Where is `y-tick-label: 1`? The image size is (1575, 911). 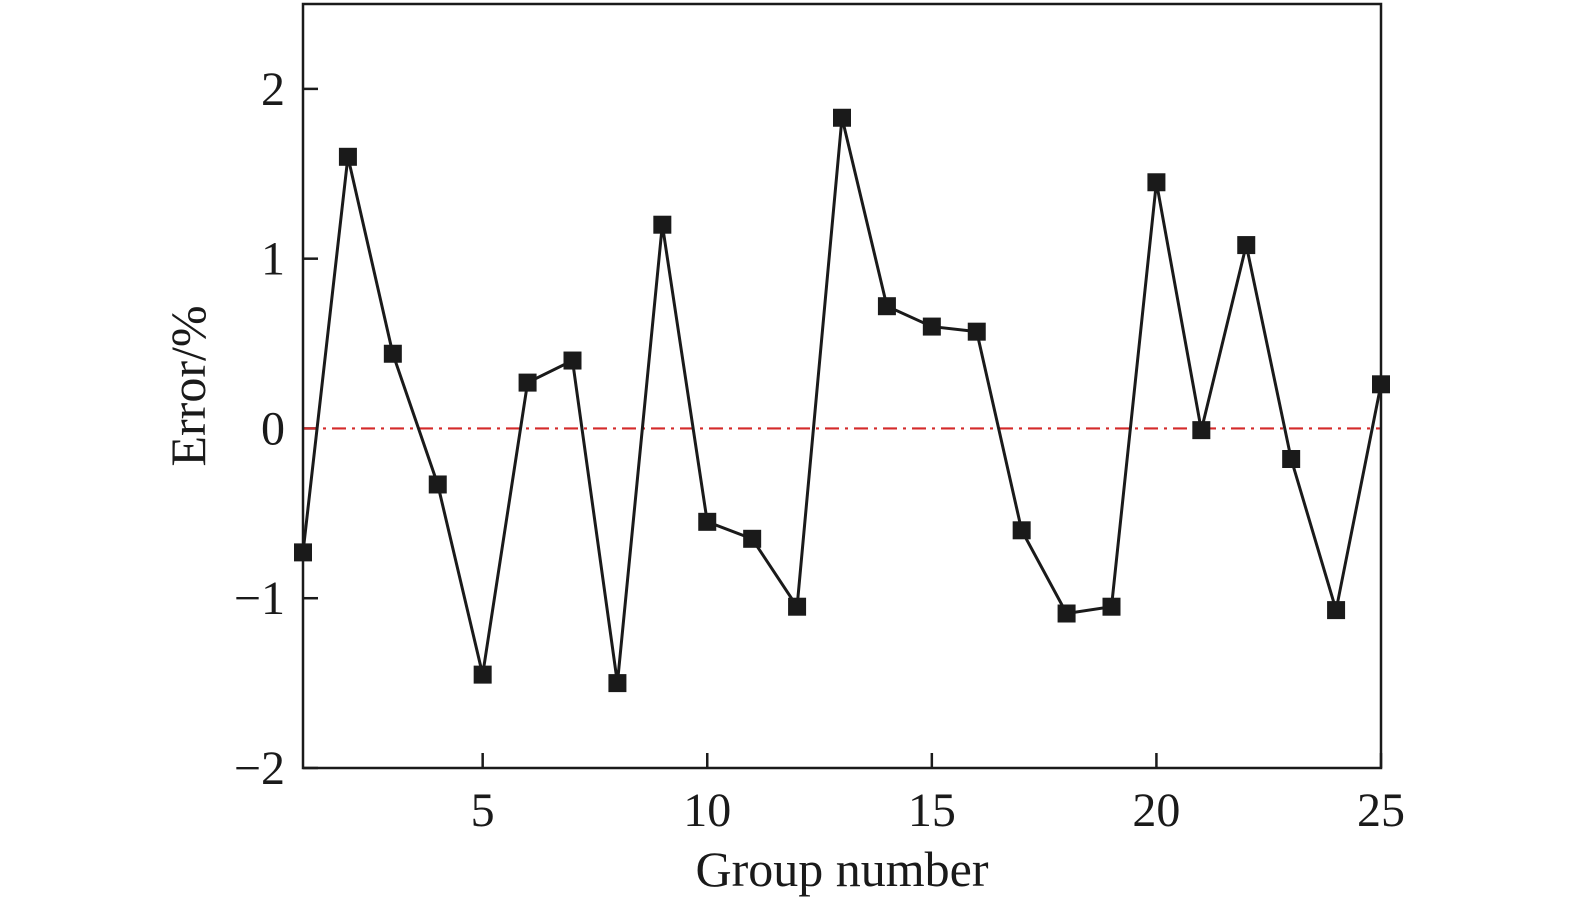 y-tick-label: 1 is located at coordinates (273, 259).